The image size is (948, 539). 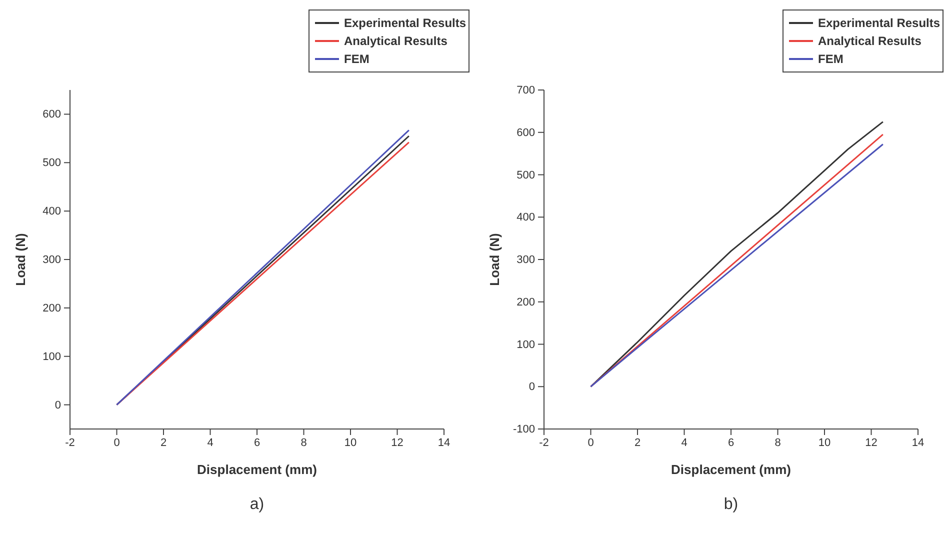 I want to click on y-tick-label: 700, so click(x=525, y=90).